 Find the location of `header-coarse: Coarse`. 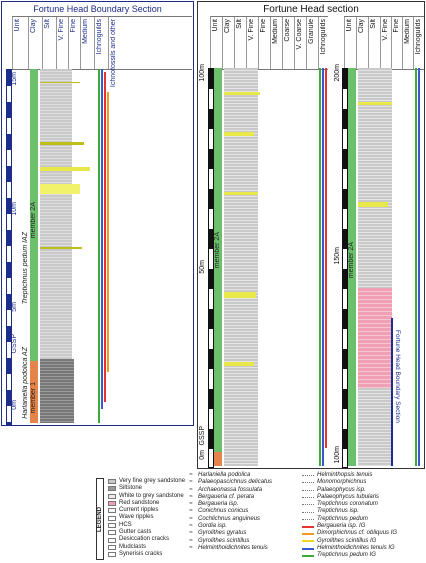

header-coarse: Coarse is located at coordinates (287, 30).